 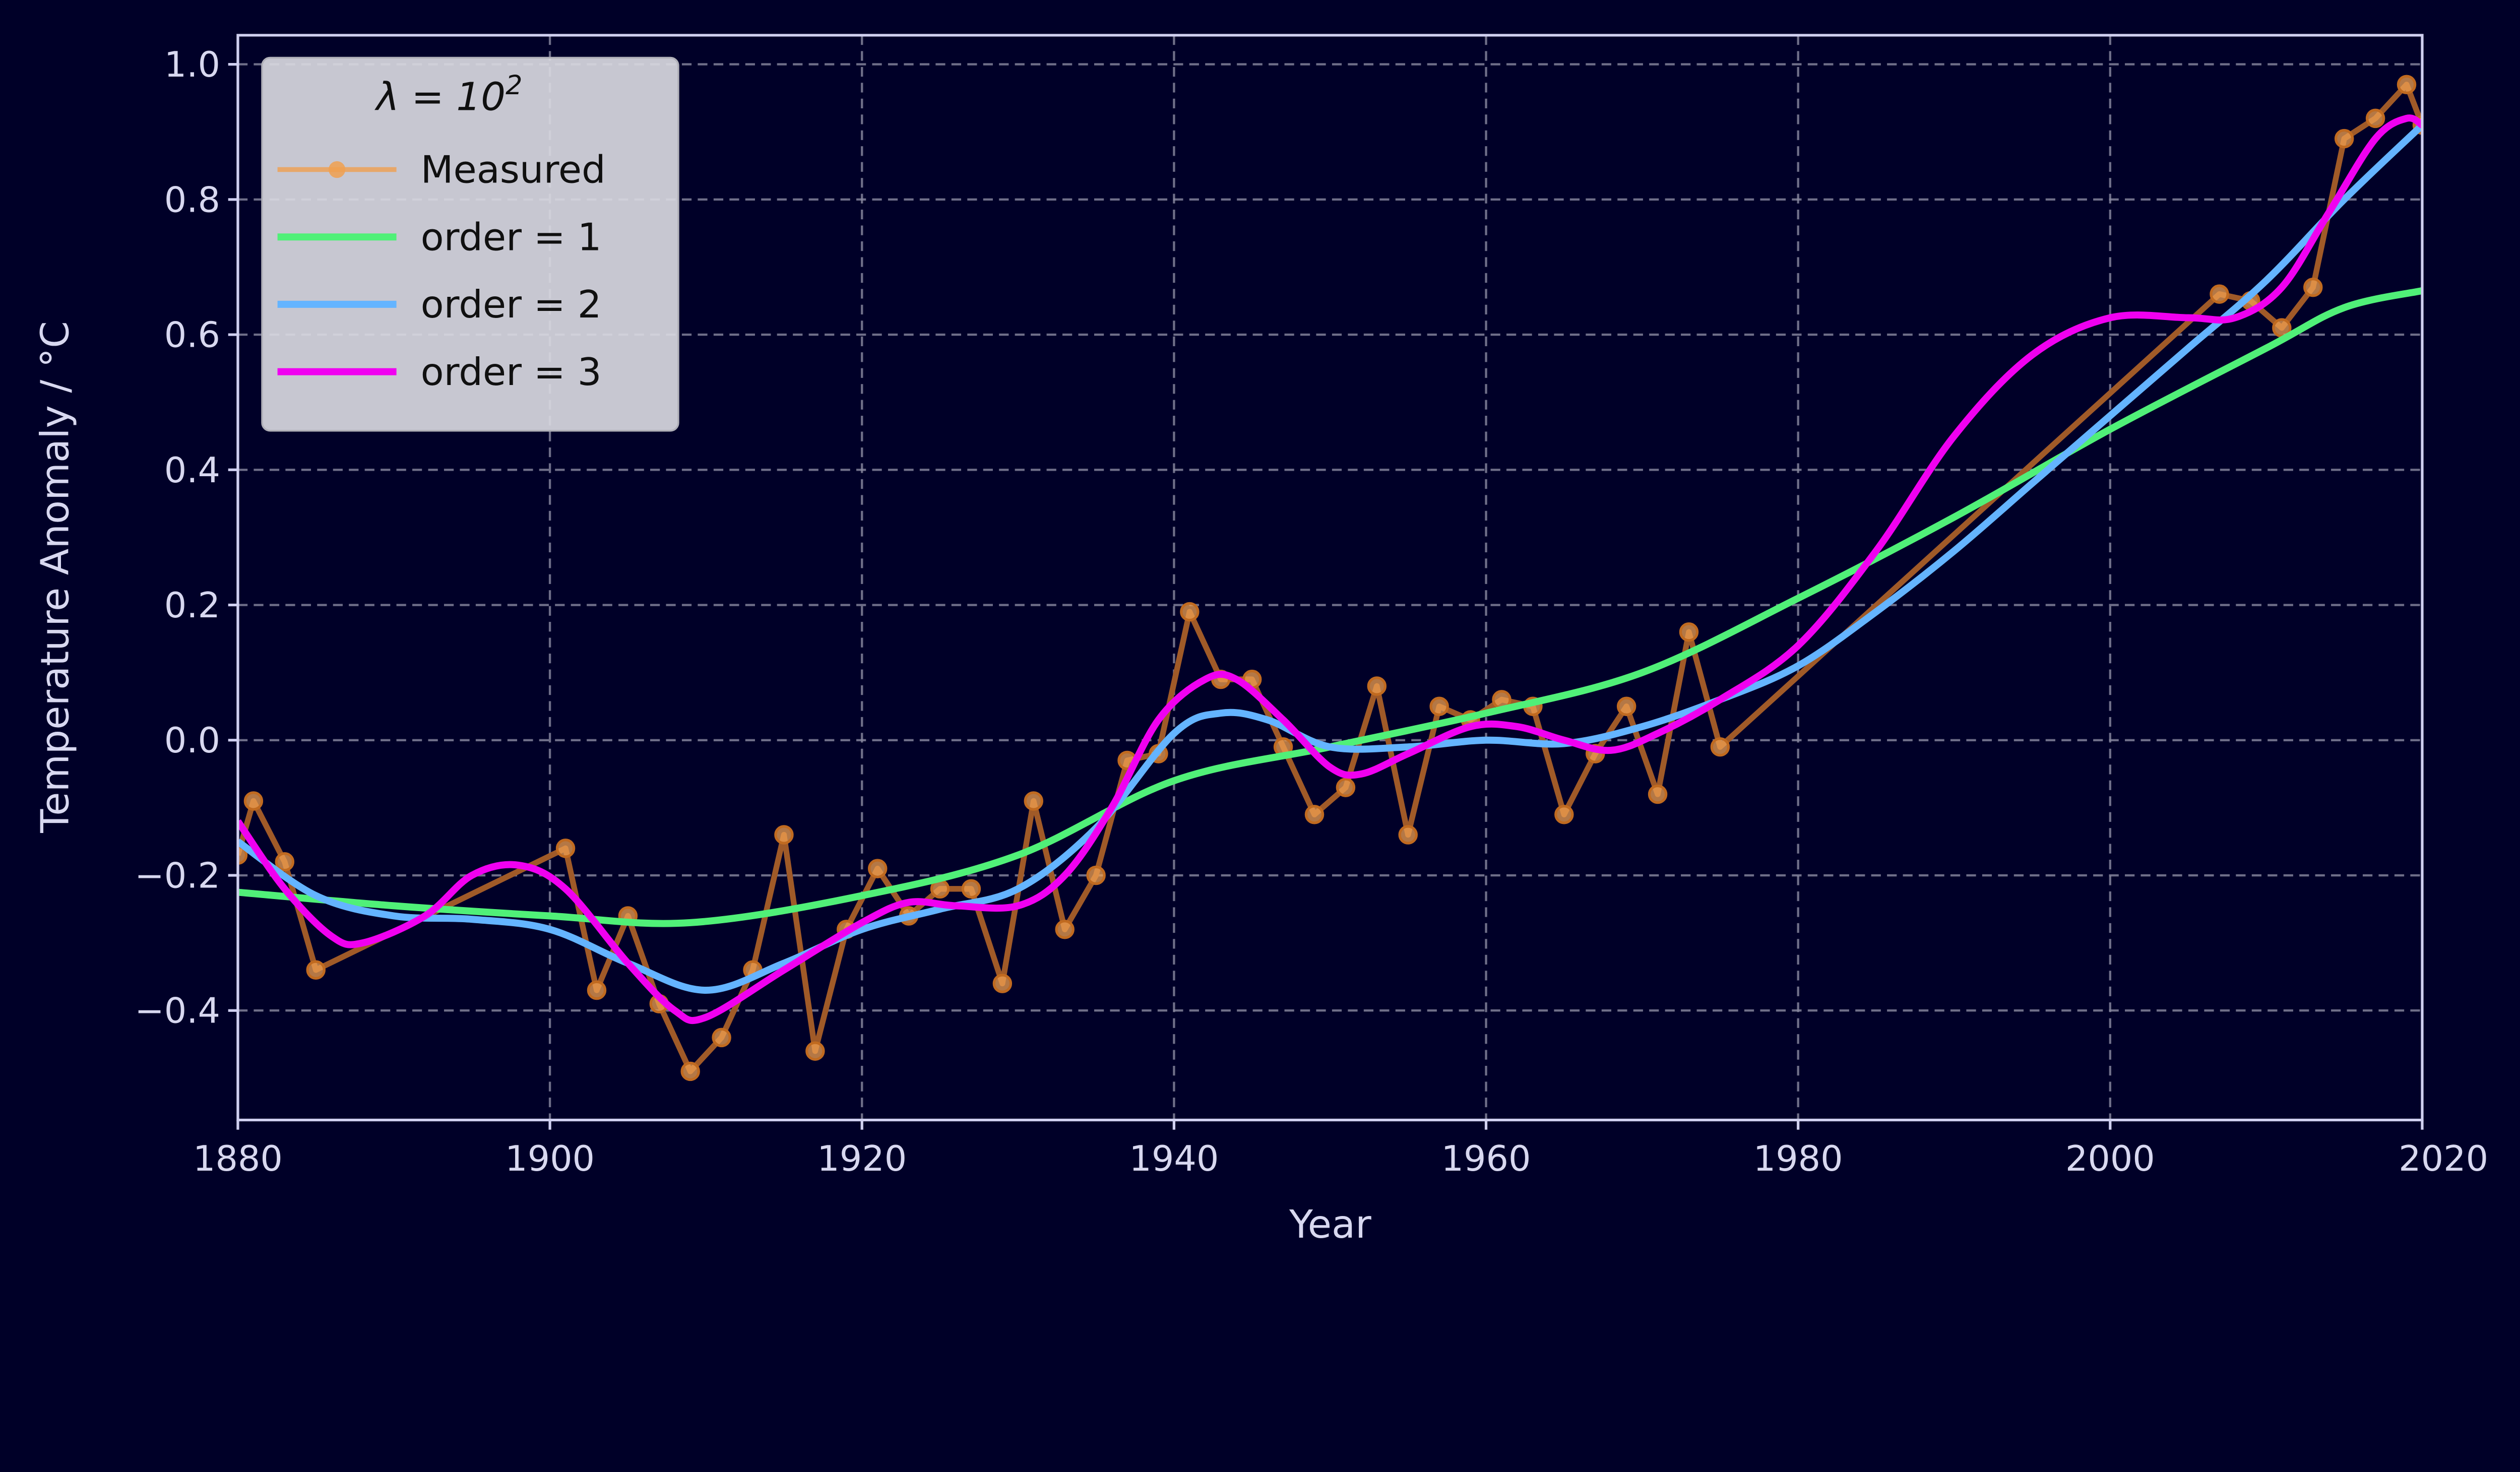 I want to click on x-axis-label: Year, so click(x=1330, y=1224).